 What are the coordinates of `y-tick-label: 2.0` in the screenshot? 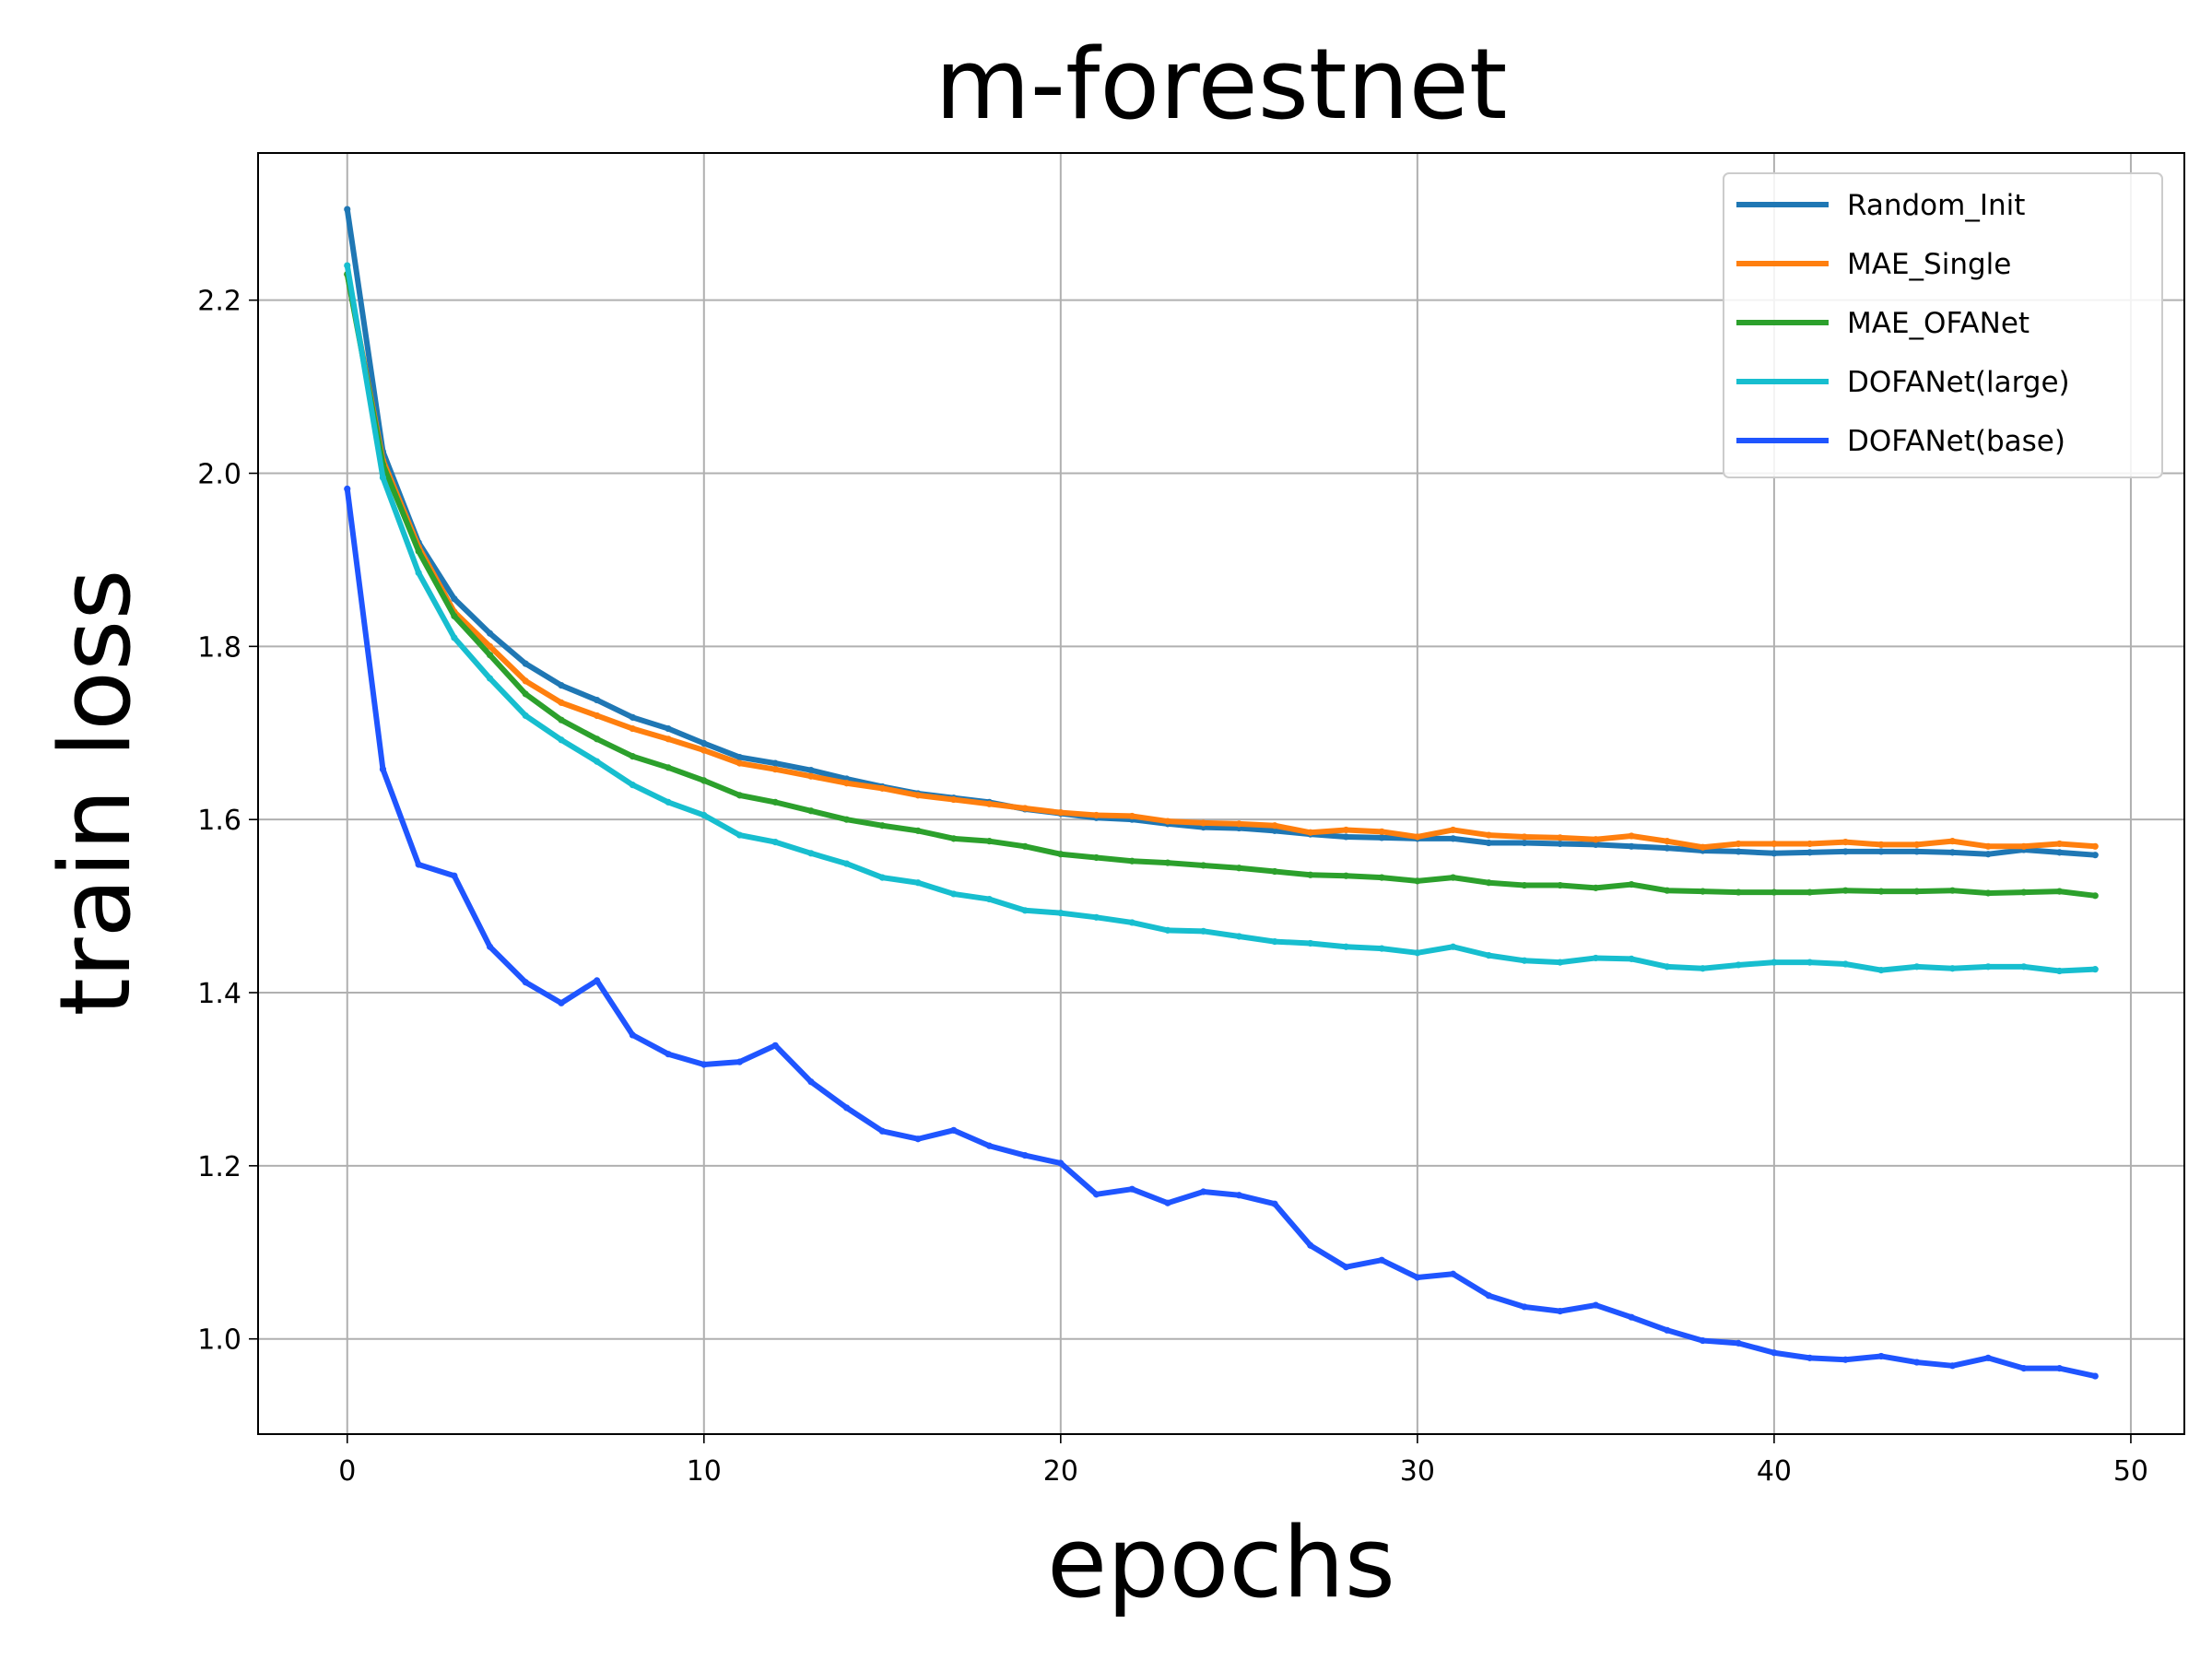 It's located at (219, 475).